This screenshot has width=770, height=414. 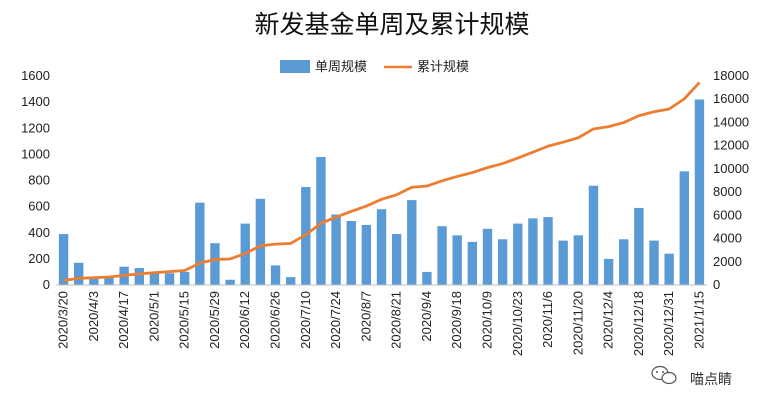 I want to click on legend: 单周规模 累计规模, so click(x=374, y=67).